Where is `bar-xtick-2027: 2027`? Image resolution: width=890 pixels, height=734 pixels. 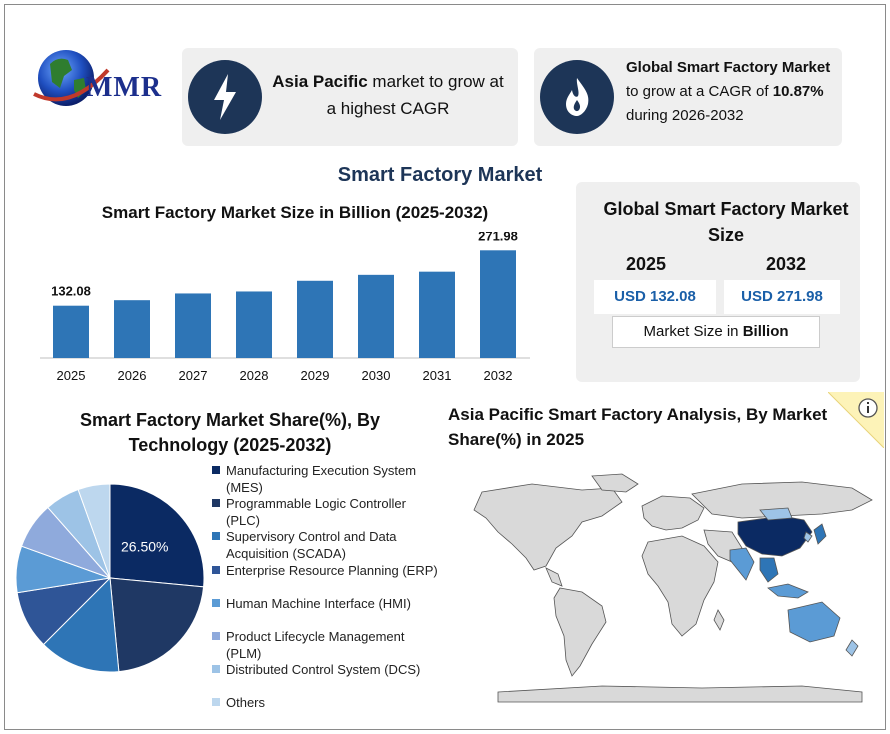
bar-xtick-2027: 2027 is located at coordinates (193, 375).